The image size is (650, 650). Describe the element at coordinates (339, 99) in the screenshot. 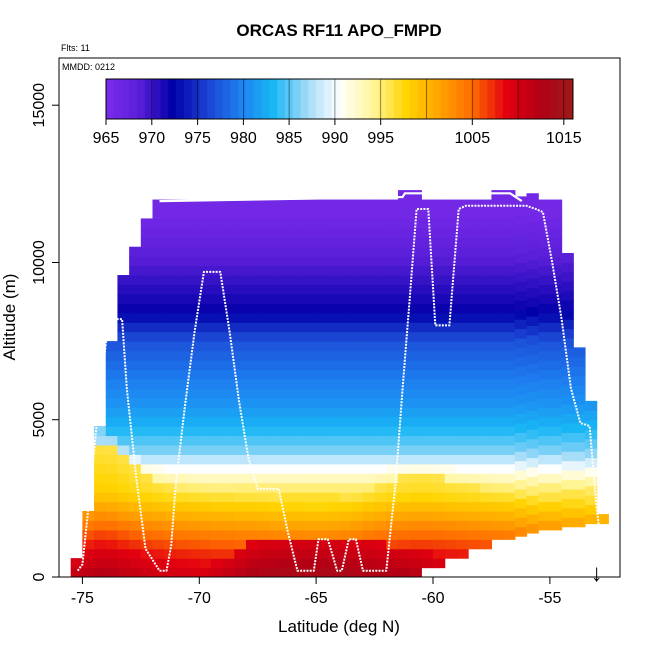

I see `colorbar-frame` at that location.